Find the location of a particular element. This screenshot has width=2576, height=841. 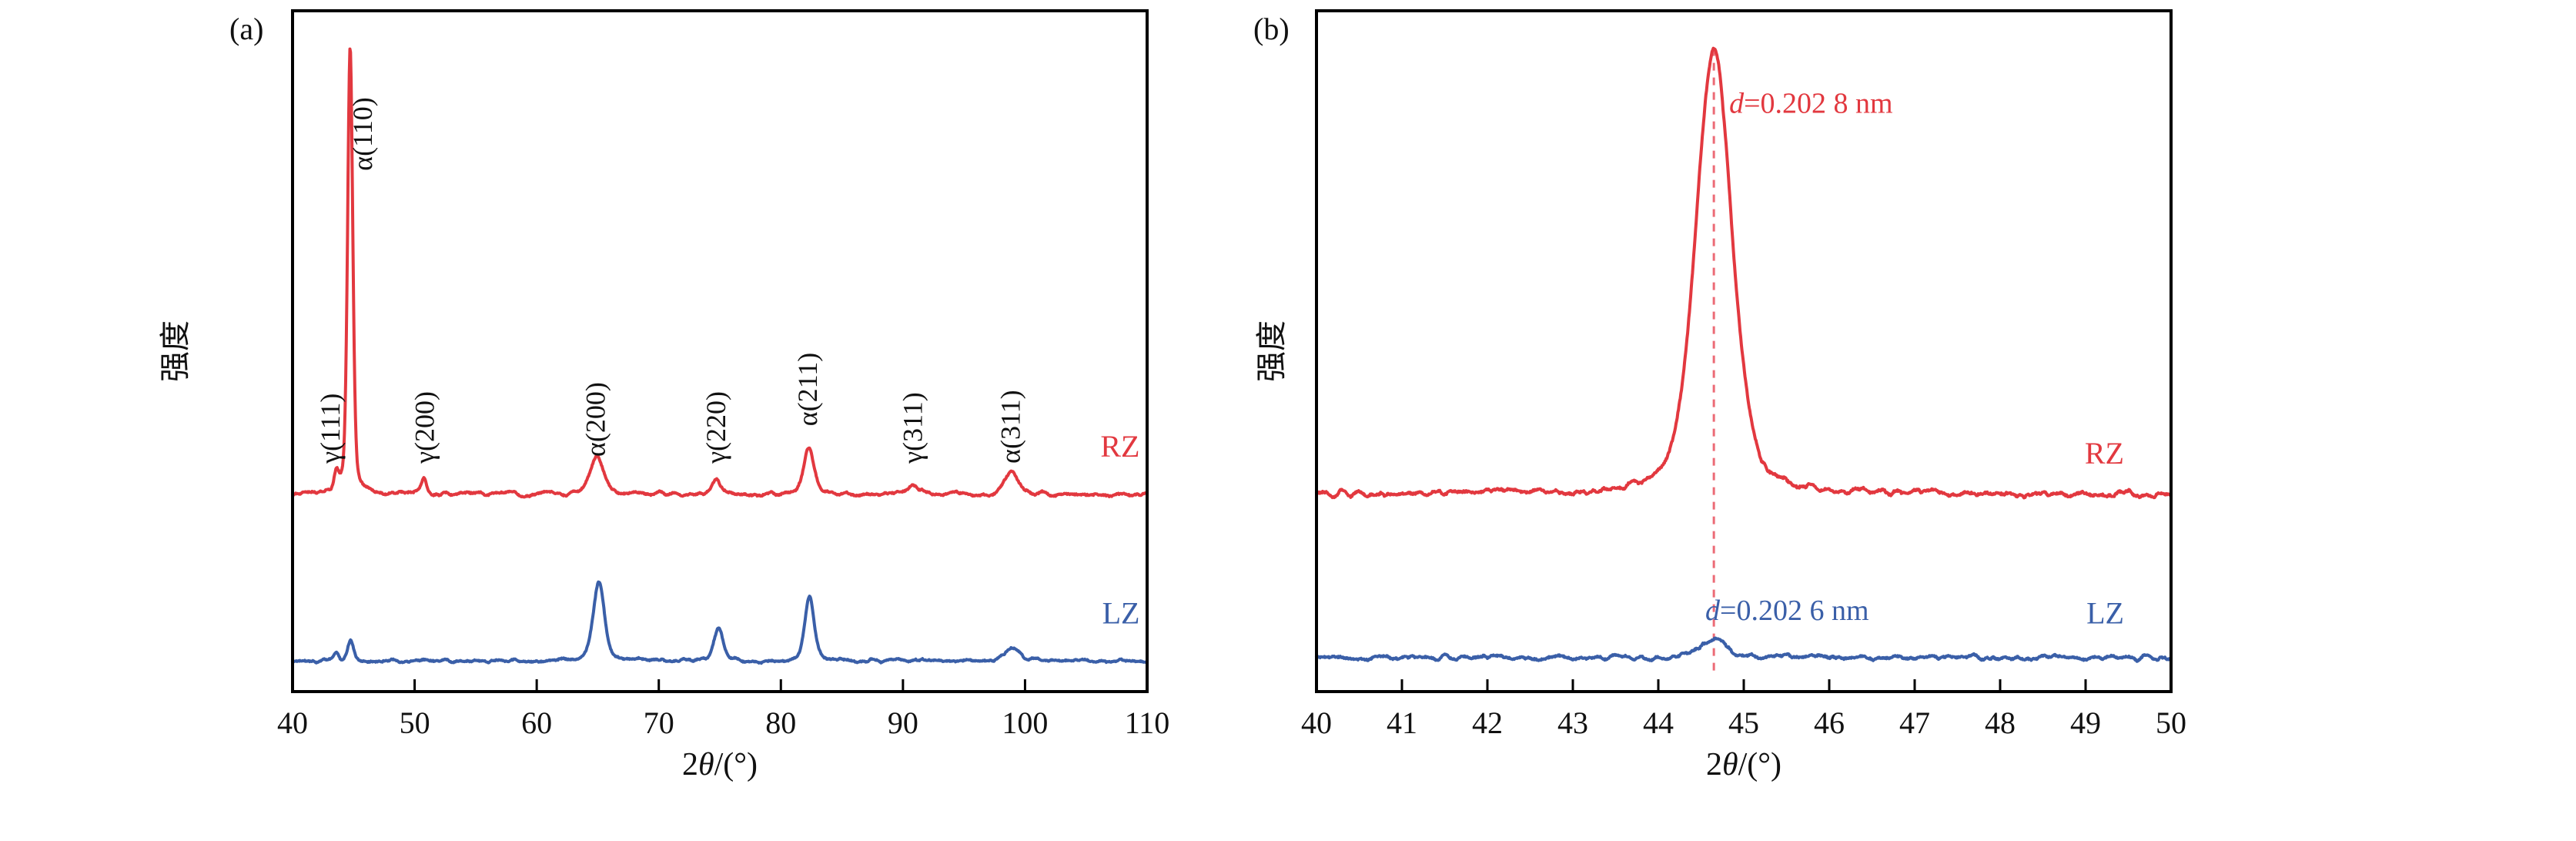

panel-a-tag: (a) is located at coordinates (246, 29).